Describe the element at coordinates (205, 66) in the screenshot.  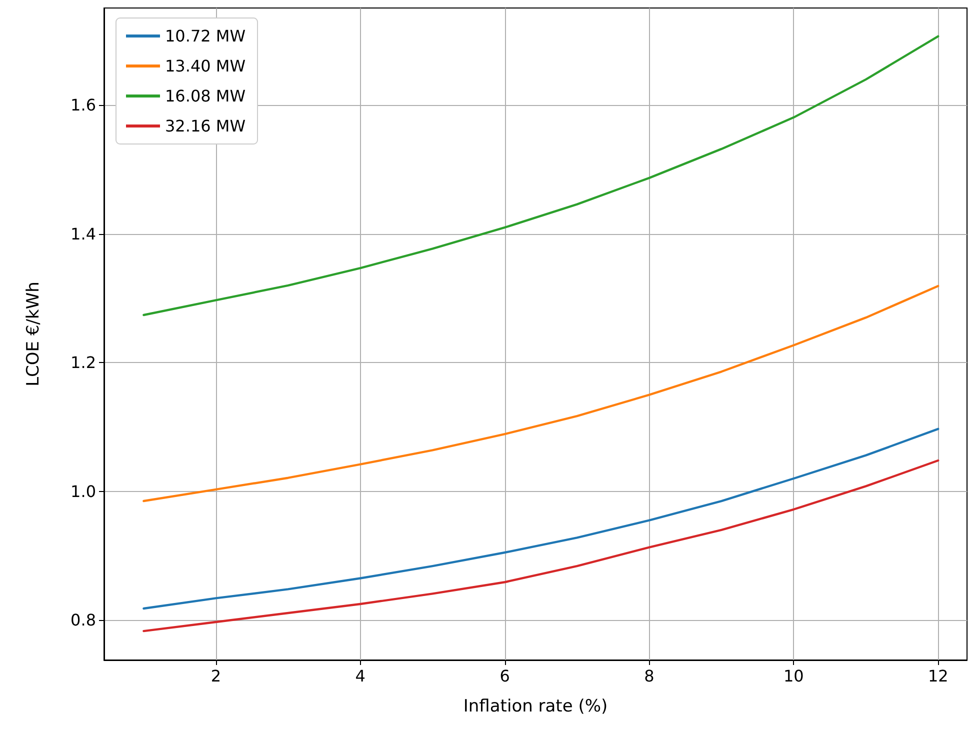
I see `legend-label: 13.40 MW` at that location.